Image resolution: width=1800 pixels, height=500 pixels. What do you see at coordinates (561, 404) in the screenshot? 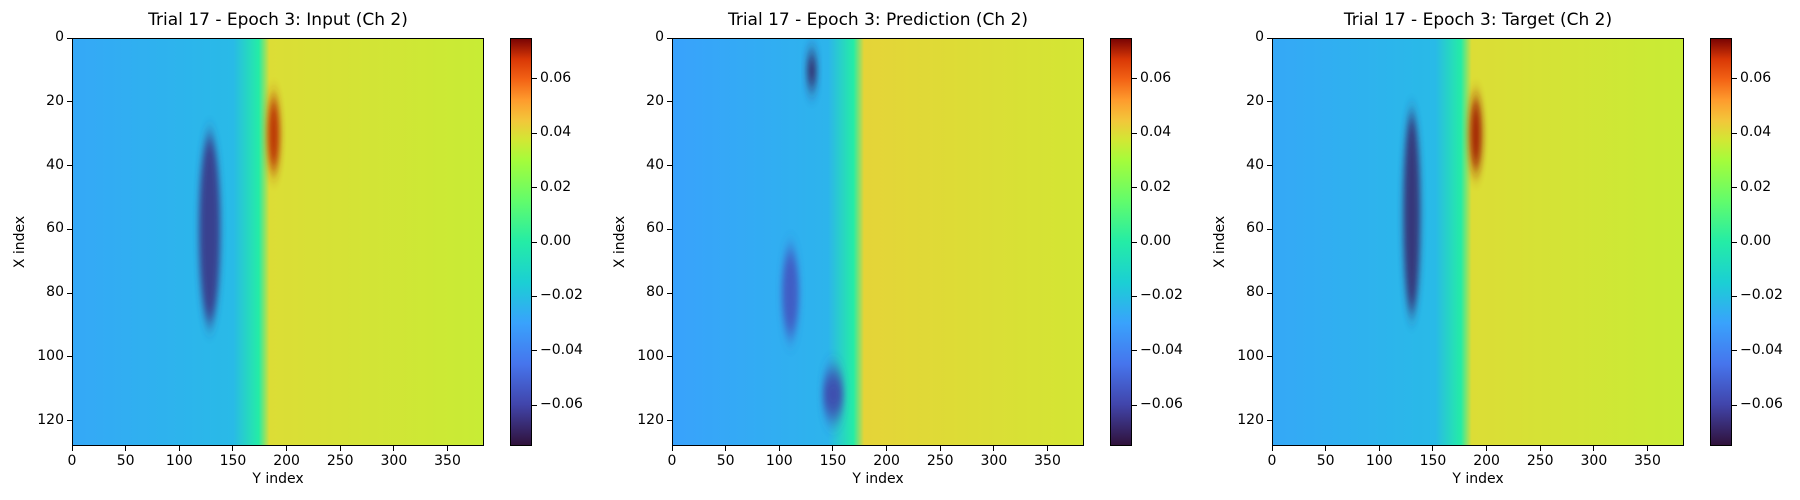
I see `colorbar-tick-label: −0.06` at bounding box center [561, 404].